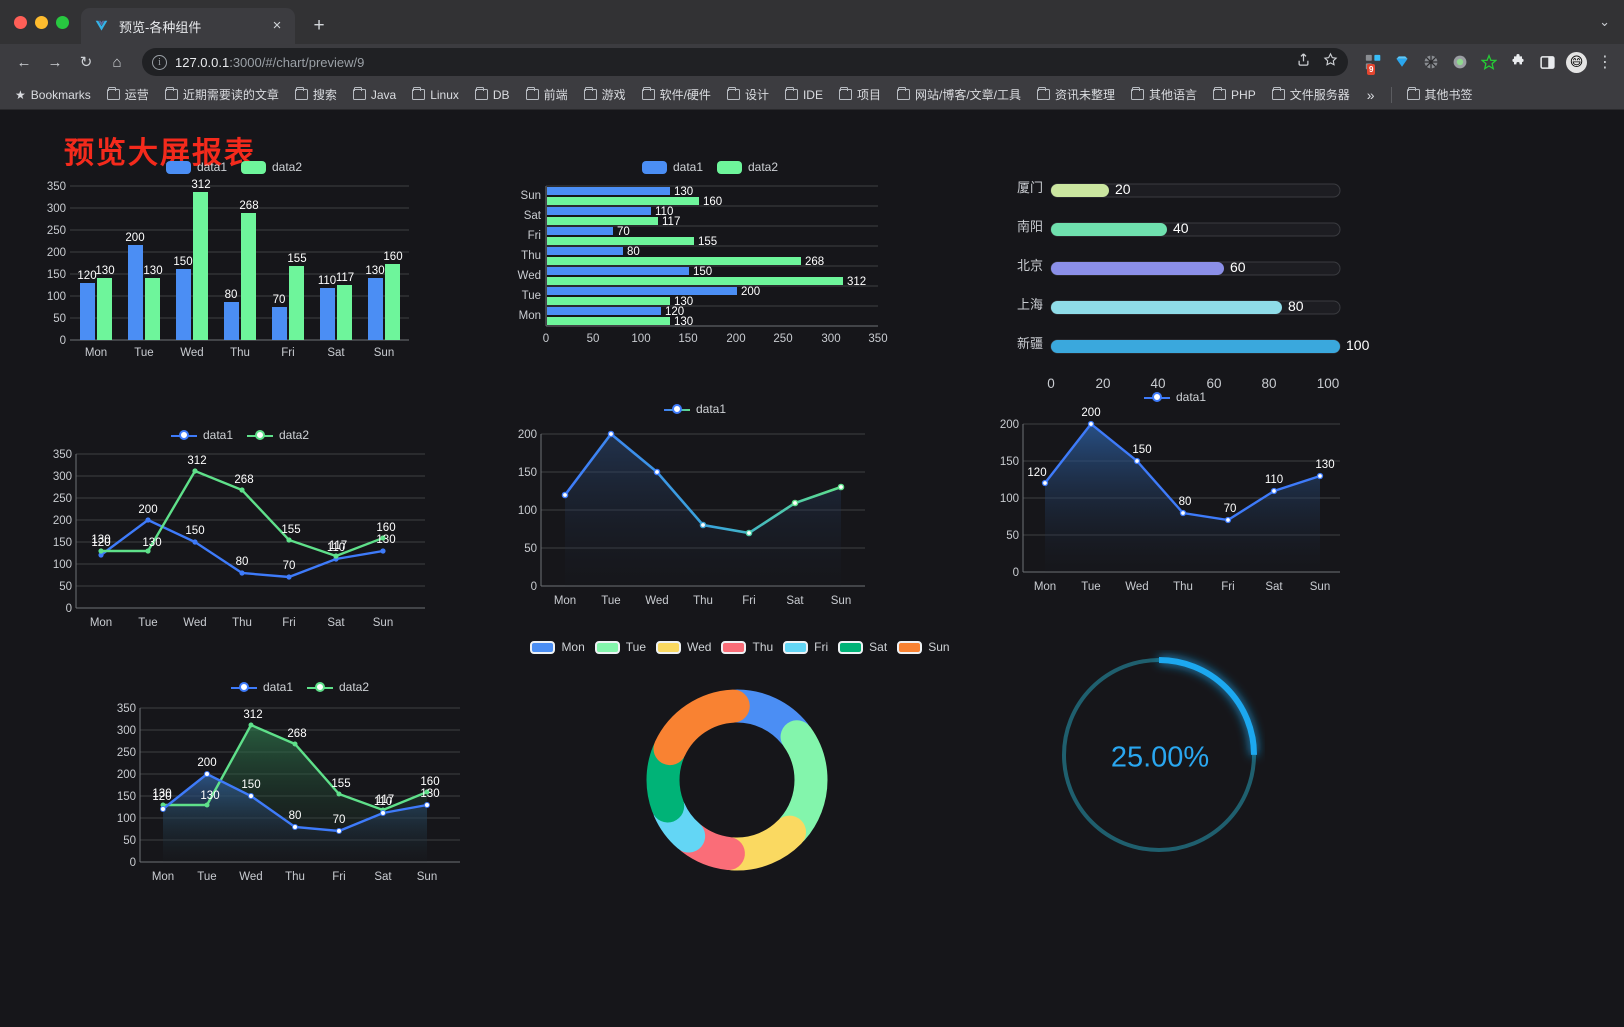 This screenshot has width=1624, height=1027. What do you see at coordinates (374, 95) in the screenshot?
I see `bookmark-folder: Java` at bounding box center [374, 95].